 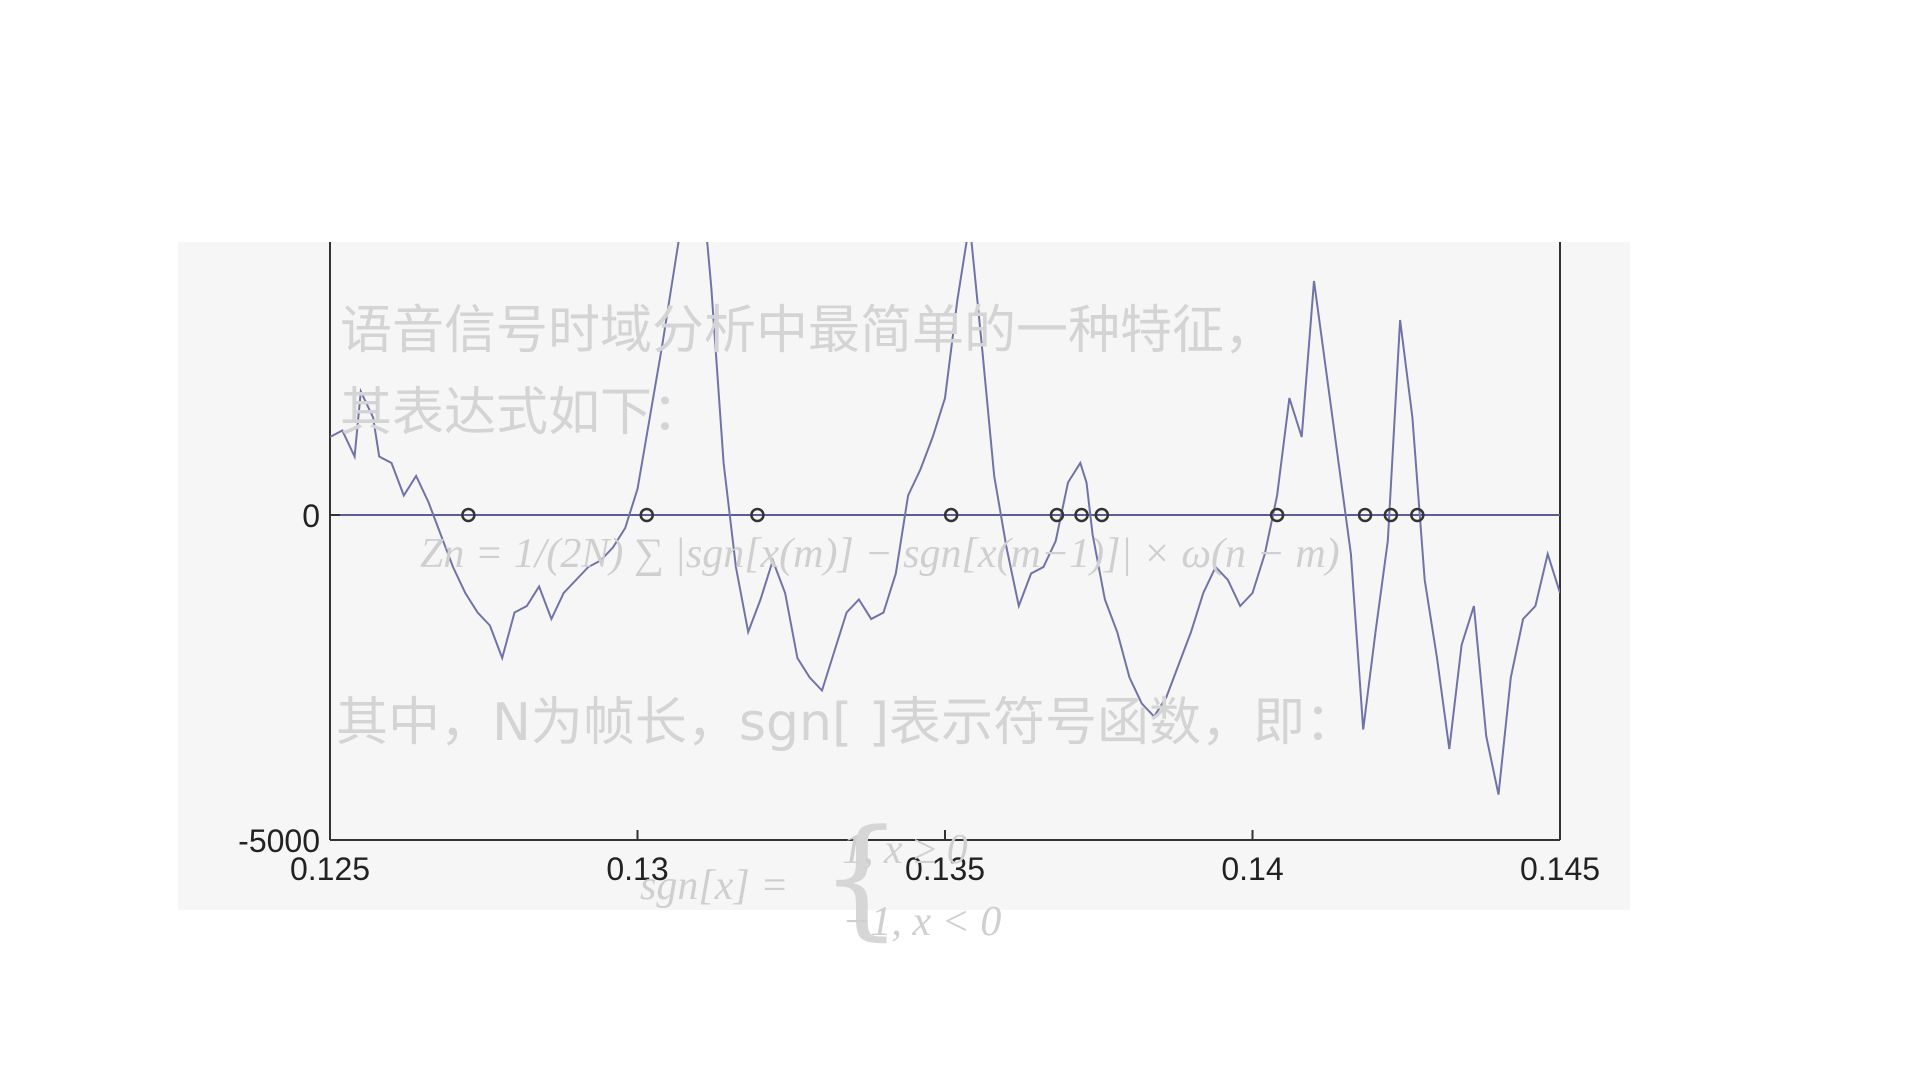 What do you see at coordinates (714, 886) in the screenshot?
I see `formula-sgn-lhs: sgn[x] =` at bounding box center [714, 886].